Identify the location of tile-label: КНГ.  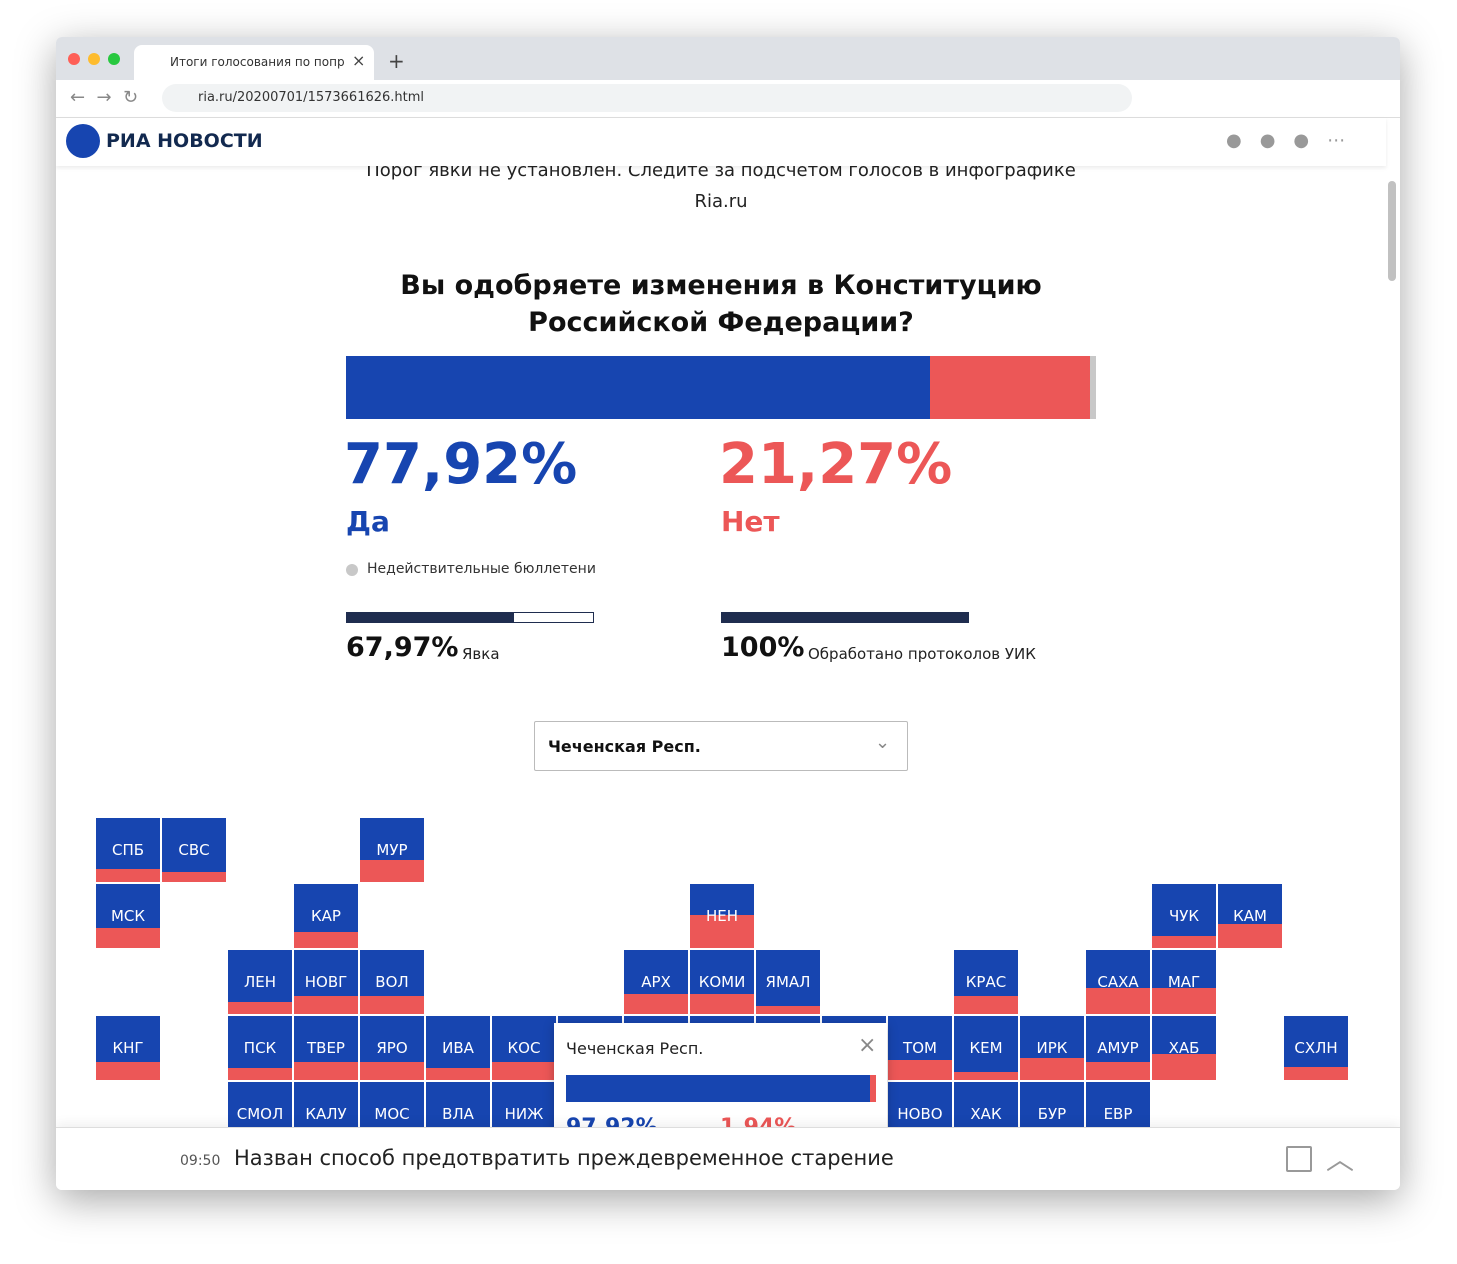
(128, 1048).